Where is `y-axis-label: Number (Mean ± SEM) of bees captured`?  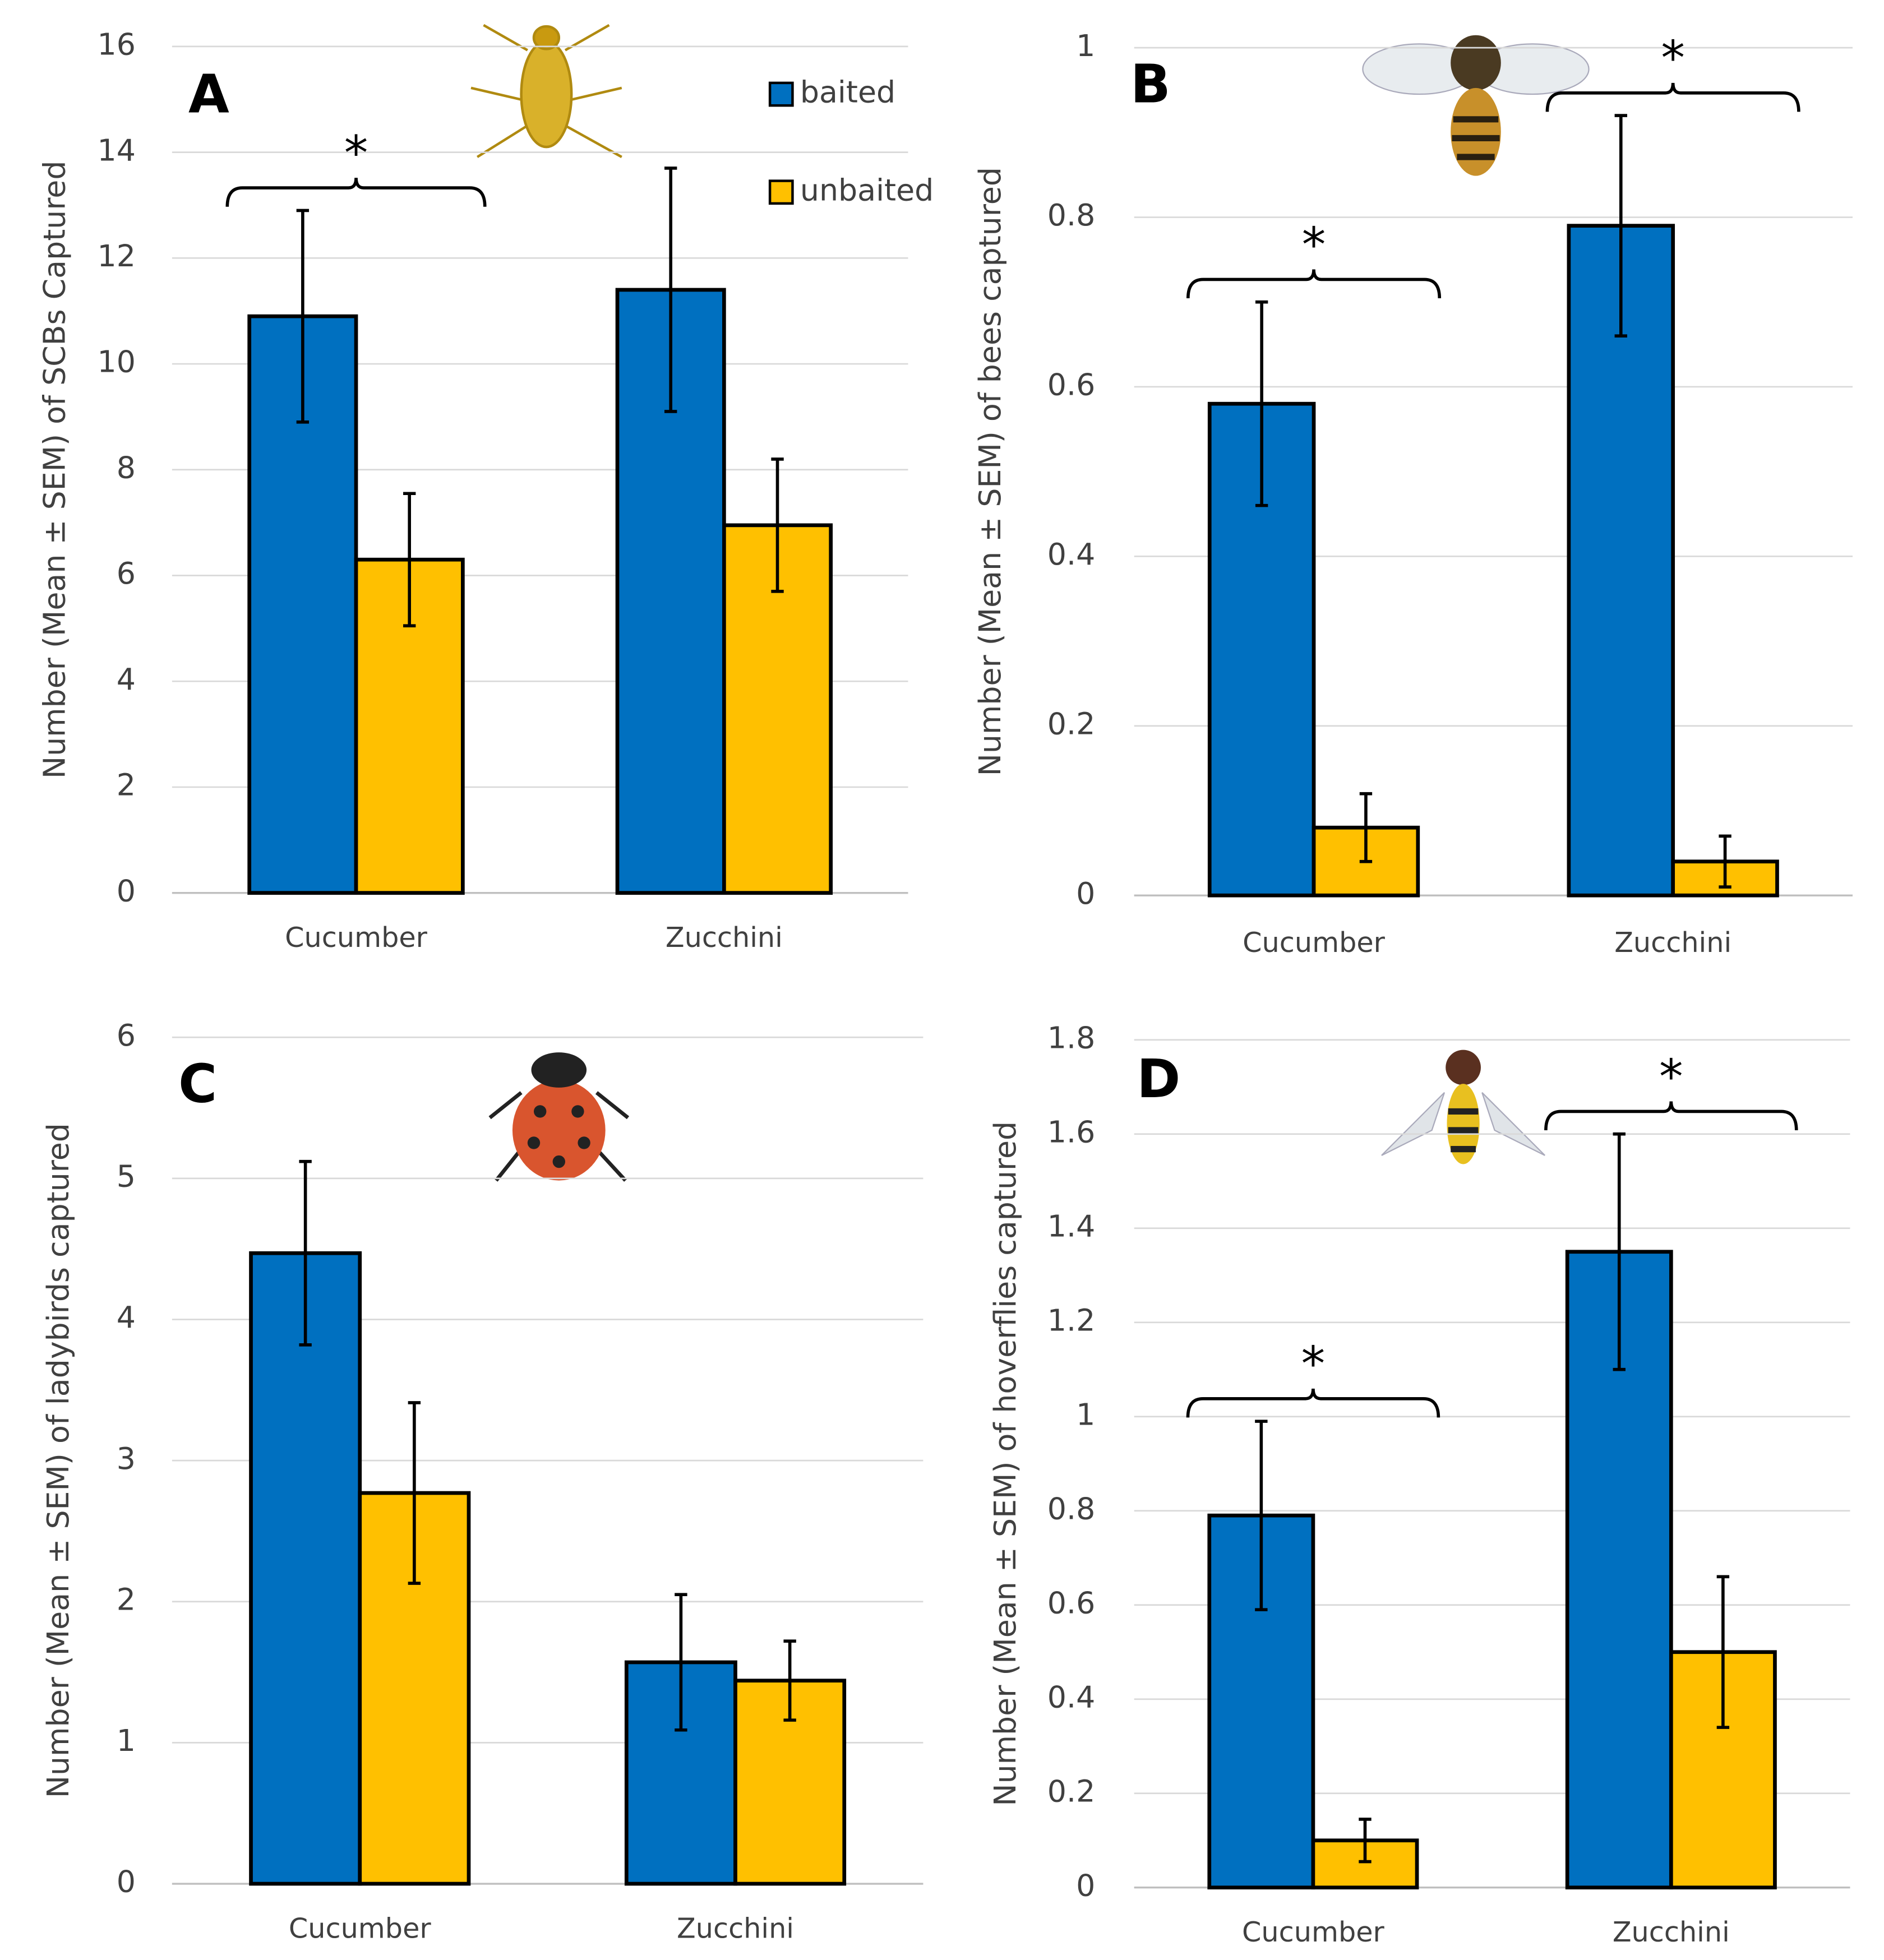 y-axis-label: Number (Mean ± SEM) of bees captured is located at coordinates (990, 471).